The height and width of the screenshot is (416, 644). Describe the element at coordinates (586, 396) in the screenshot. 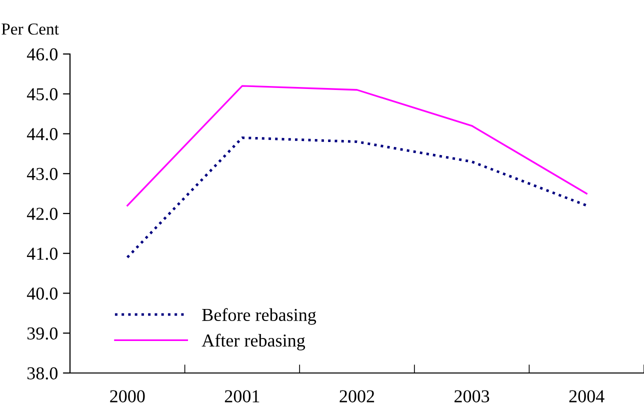

I see `x-tick-label: 2004` at that location.